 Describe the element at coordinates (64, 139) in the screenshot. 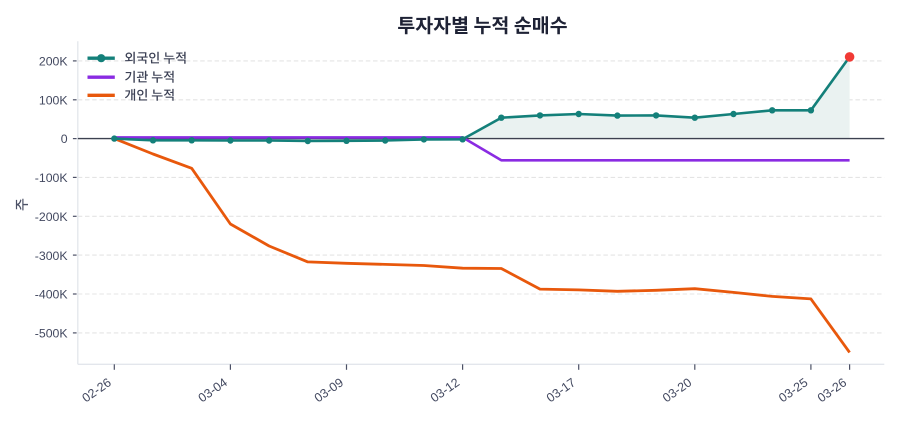

I see `svg-text: 0` at that location.